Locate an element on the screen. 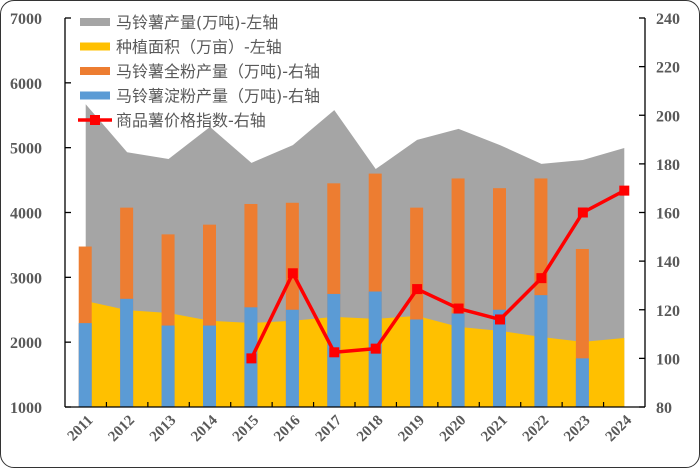 The height and width of the screenshot is (468, 700). right-tick-label: 160 is located at coordinates (668, 214).